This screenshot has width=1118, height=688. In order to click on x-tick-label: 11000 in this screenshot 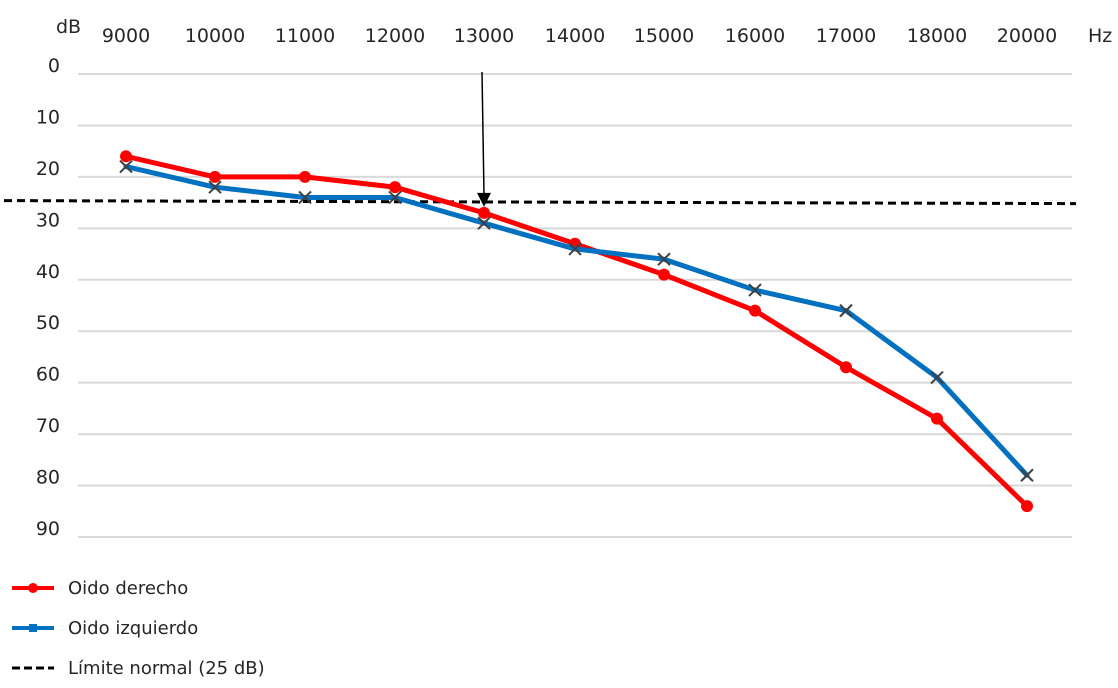, I will do `click(305, 36)`.